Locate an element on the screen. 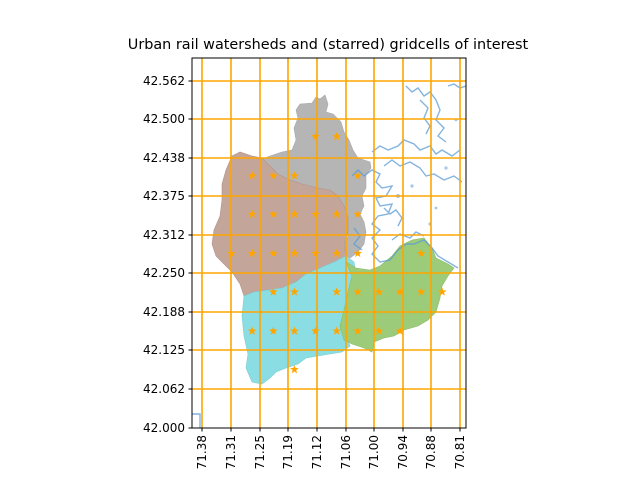 This screenshot has width=640, height=480. x-tick-label: 71.31 is located at coordinates (231, 452).